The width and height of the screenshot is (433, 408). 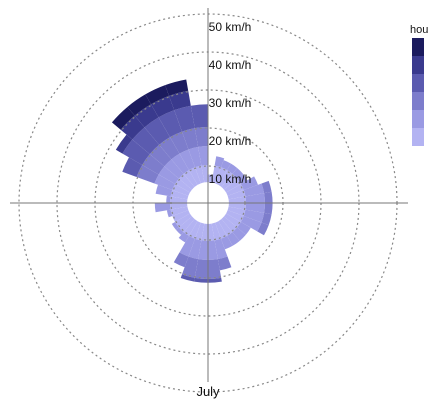 What do you see at coordinates (230, 141) in the screenshot?
I see `tick-label-20: 20 km/h` at bounding box center [230, 141].